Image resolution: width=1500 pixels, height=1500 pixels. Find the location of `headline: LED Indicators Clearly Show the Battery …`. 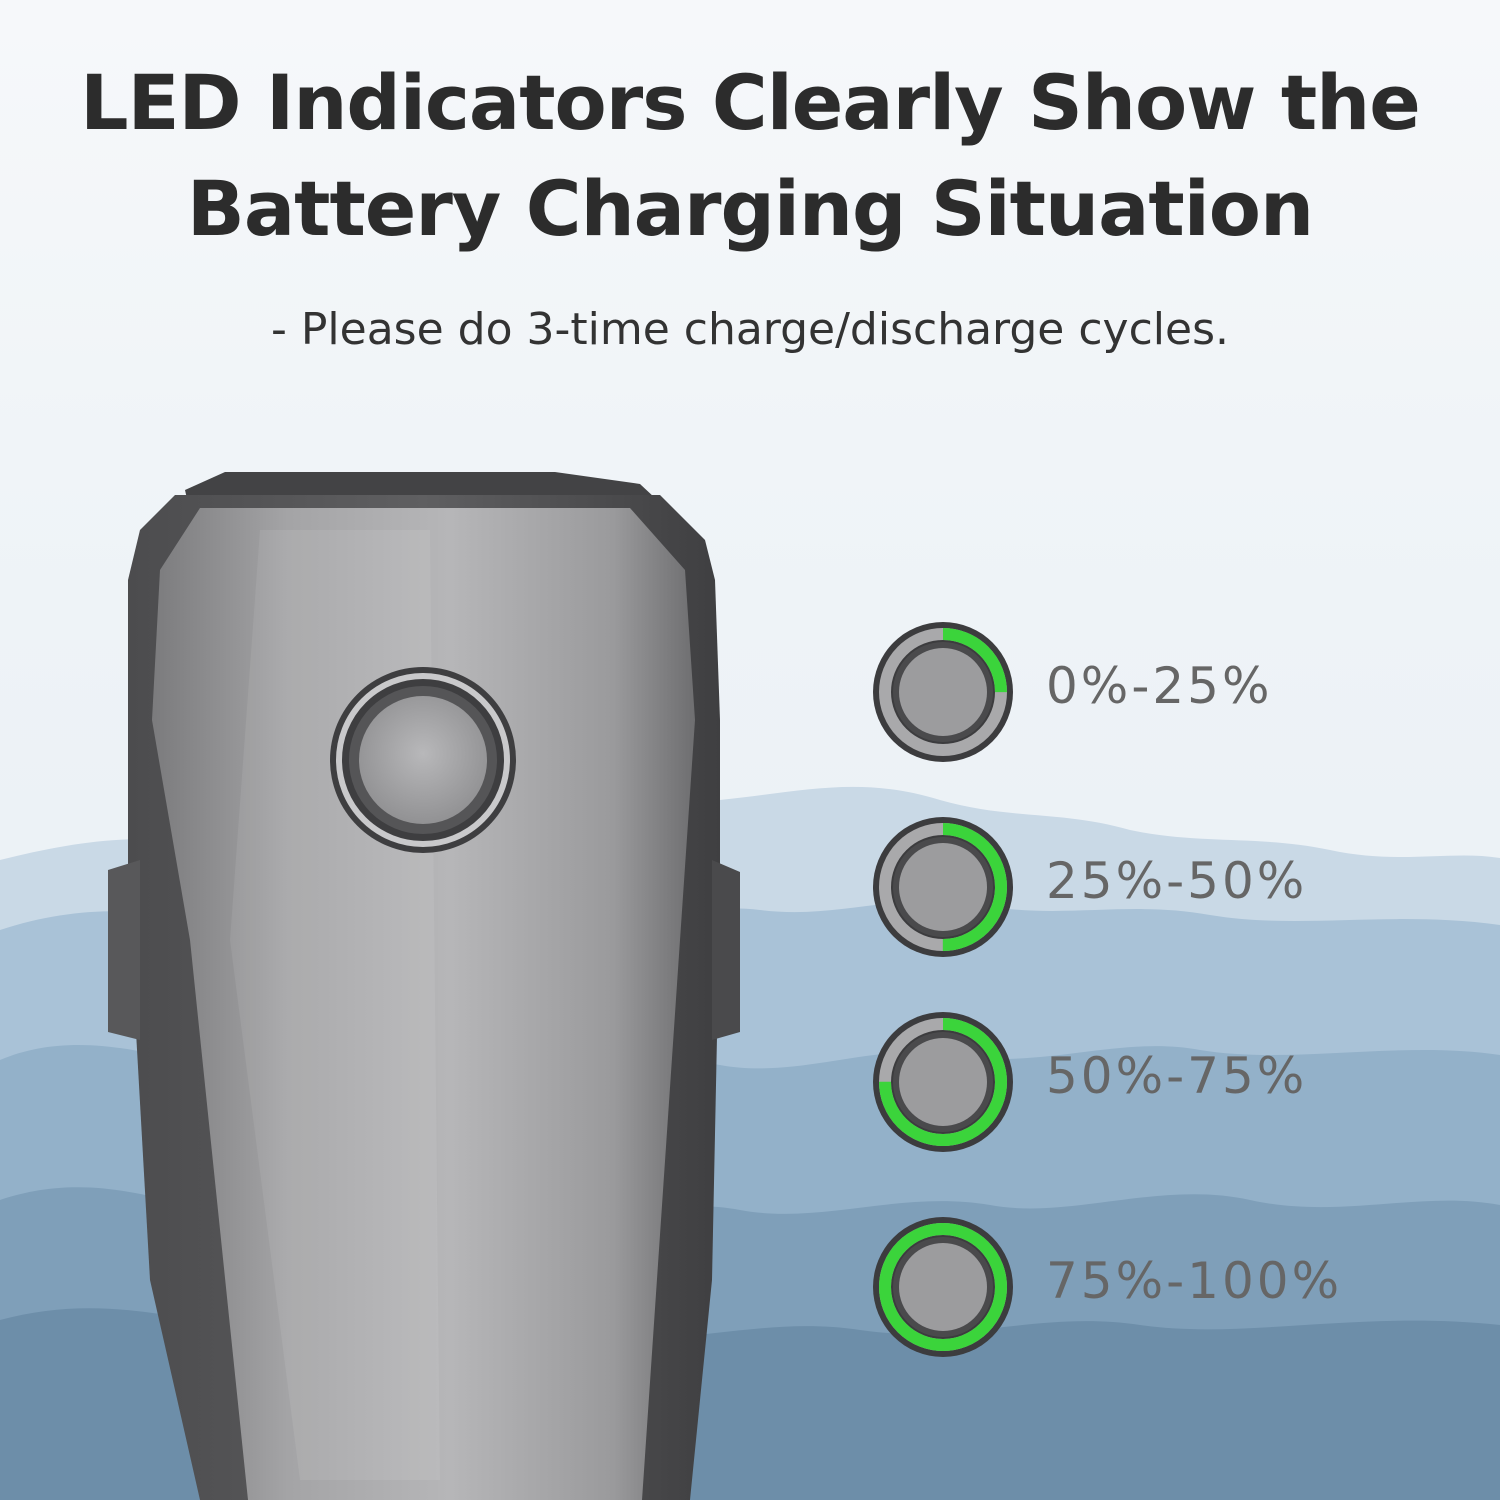

headline: LED Indicators Clearly Show the Battery … is located at coordinates (750, 156).